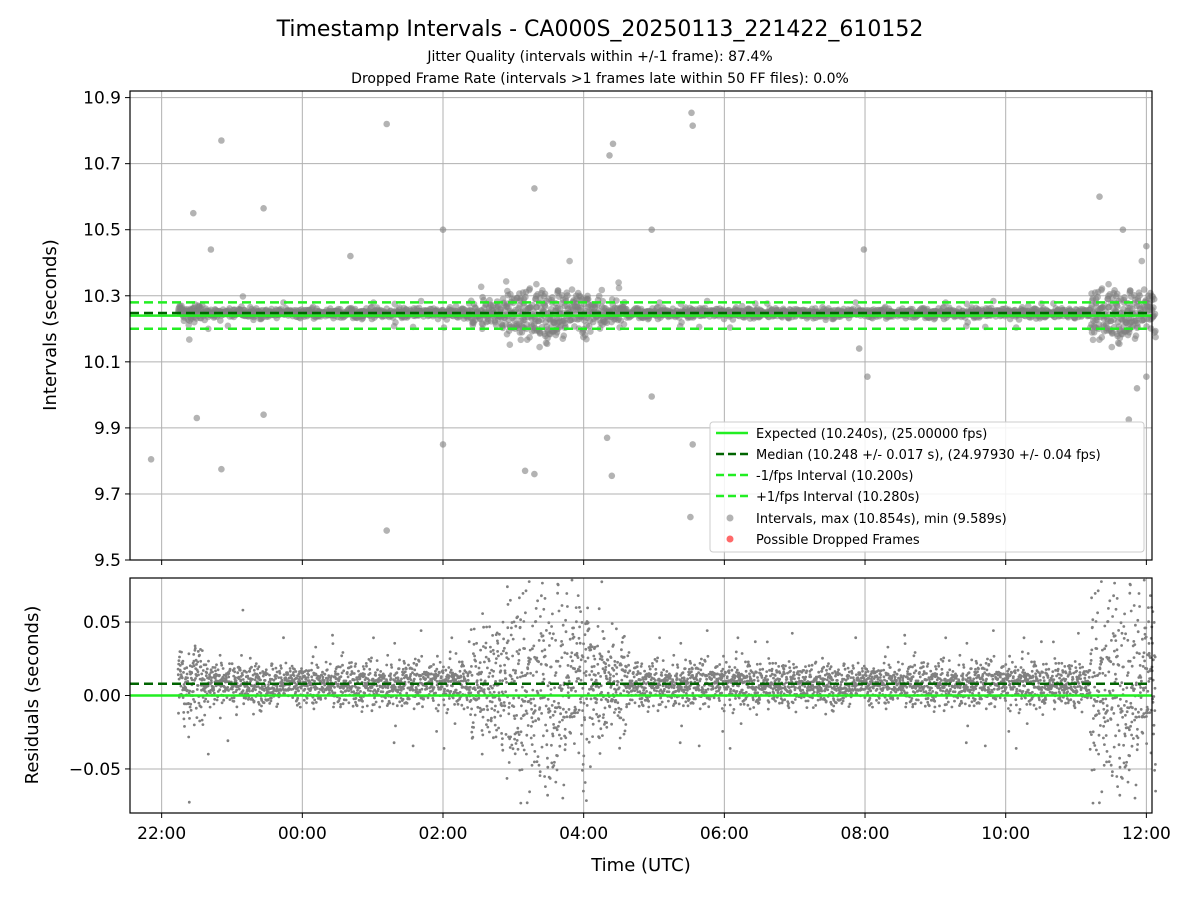 This screenshot has height=900, width=1200. What do you see at coordinates (221, 469) in the screenshot?
I see `interval-outlier-point` at bounding box center [221, 469].